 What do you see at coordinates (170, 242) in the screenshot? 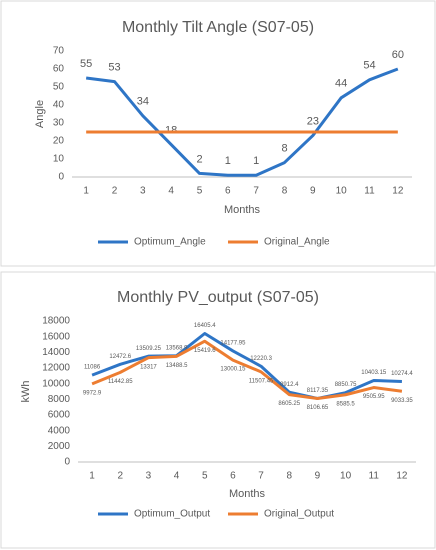
I see `legend-label: Optimum_Angle` at bounding box center [170, 242].